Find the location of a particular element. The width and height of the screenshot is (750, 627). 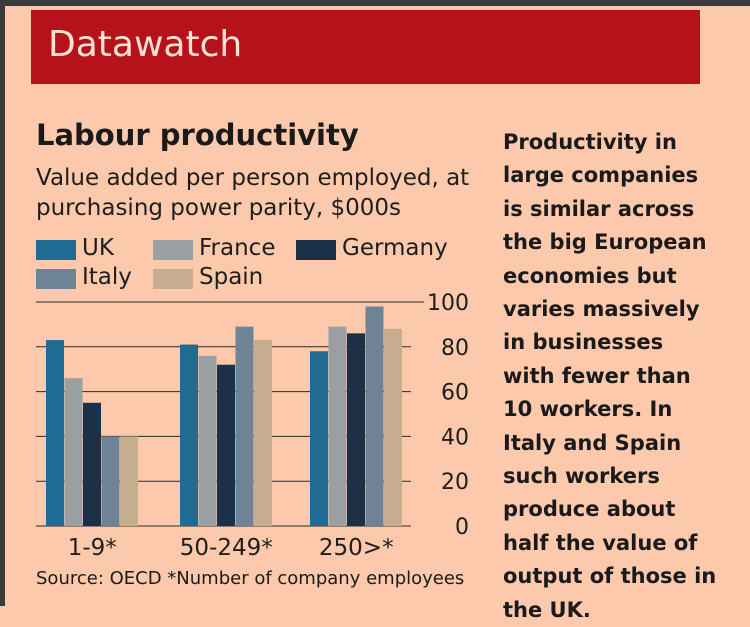

legend-label-germany: Germany is located at coordinates (395, 248).